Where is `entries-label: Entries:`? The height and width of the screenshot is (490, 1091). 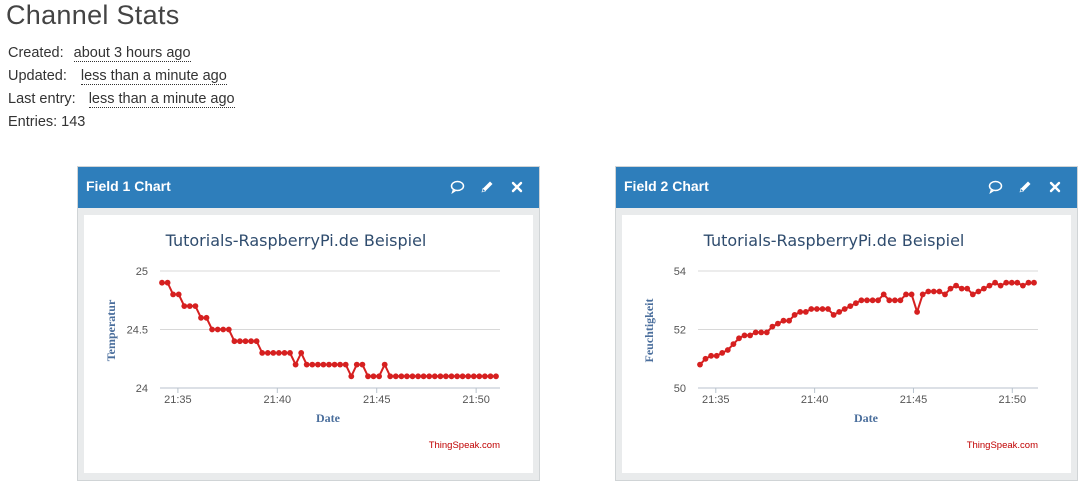
entries-label: Entries: is located at coordinates (33, 122).